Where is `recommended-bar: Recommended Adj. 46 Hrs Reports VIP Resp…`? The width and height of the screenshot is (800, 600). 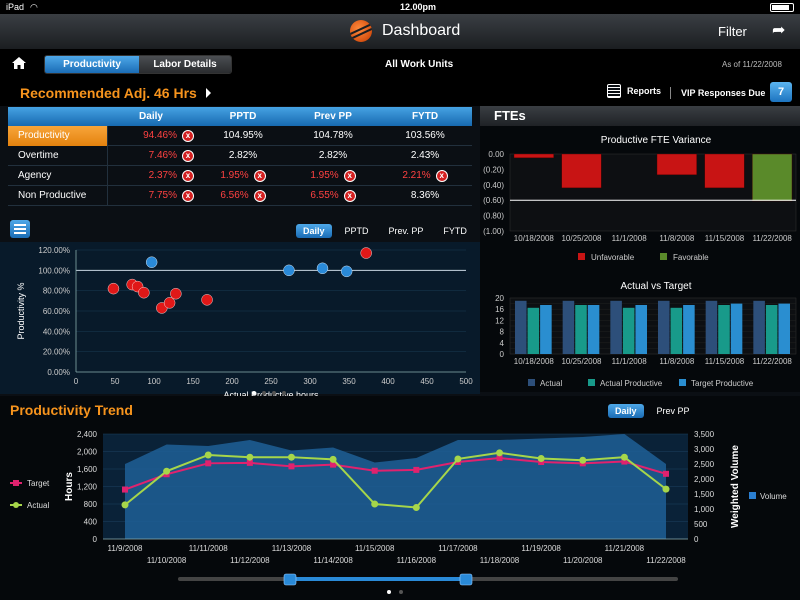
recommended-bar: Recommended Adj. 46 Hrs Reports VIP Resp… is located at coordinates (400, 93).